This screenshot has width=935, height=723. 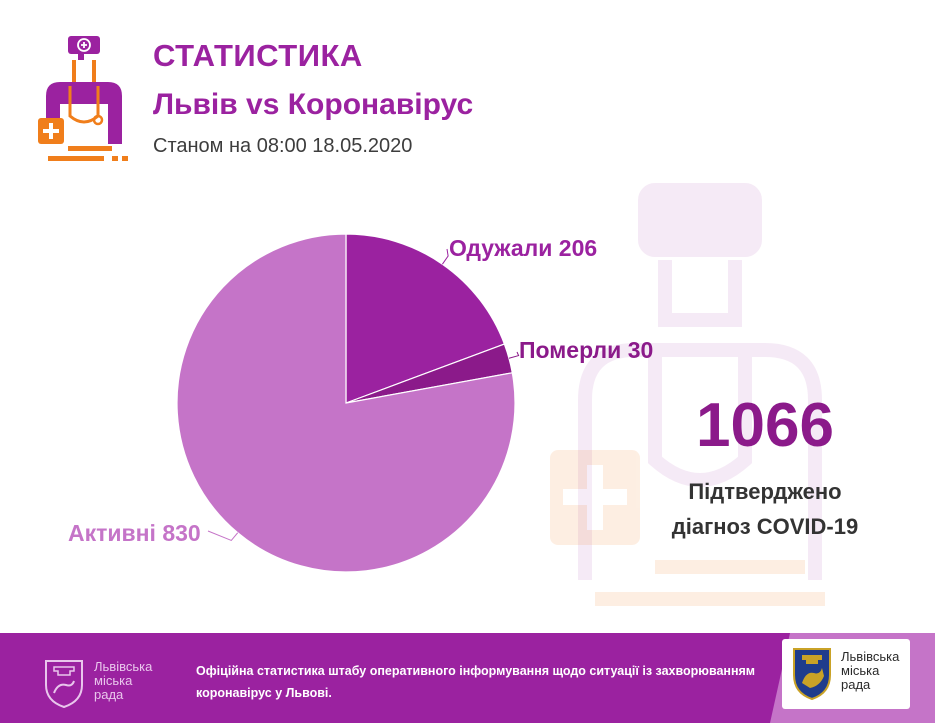 I want to click on leader-died, so click(x=514, y=355).